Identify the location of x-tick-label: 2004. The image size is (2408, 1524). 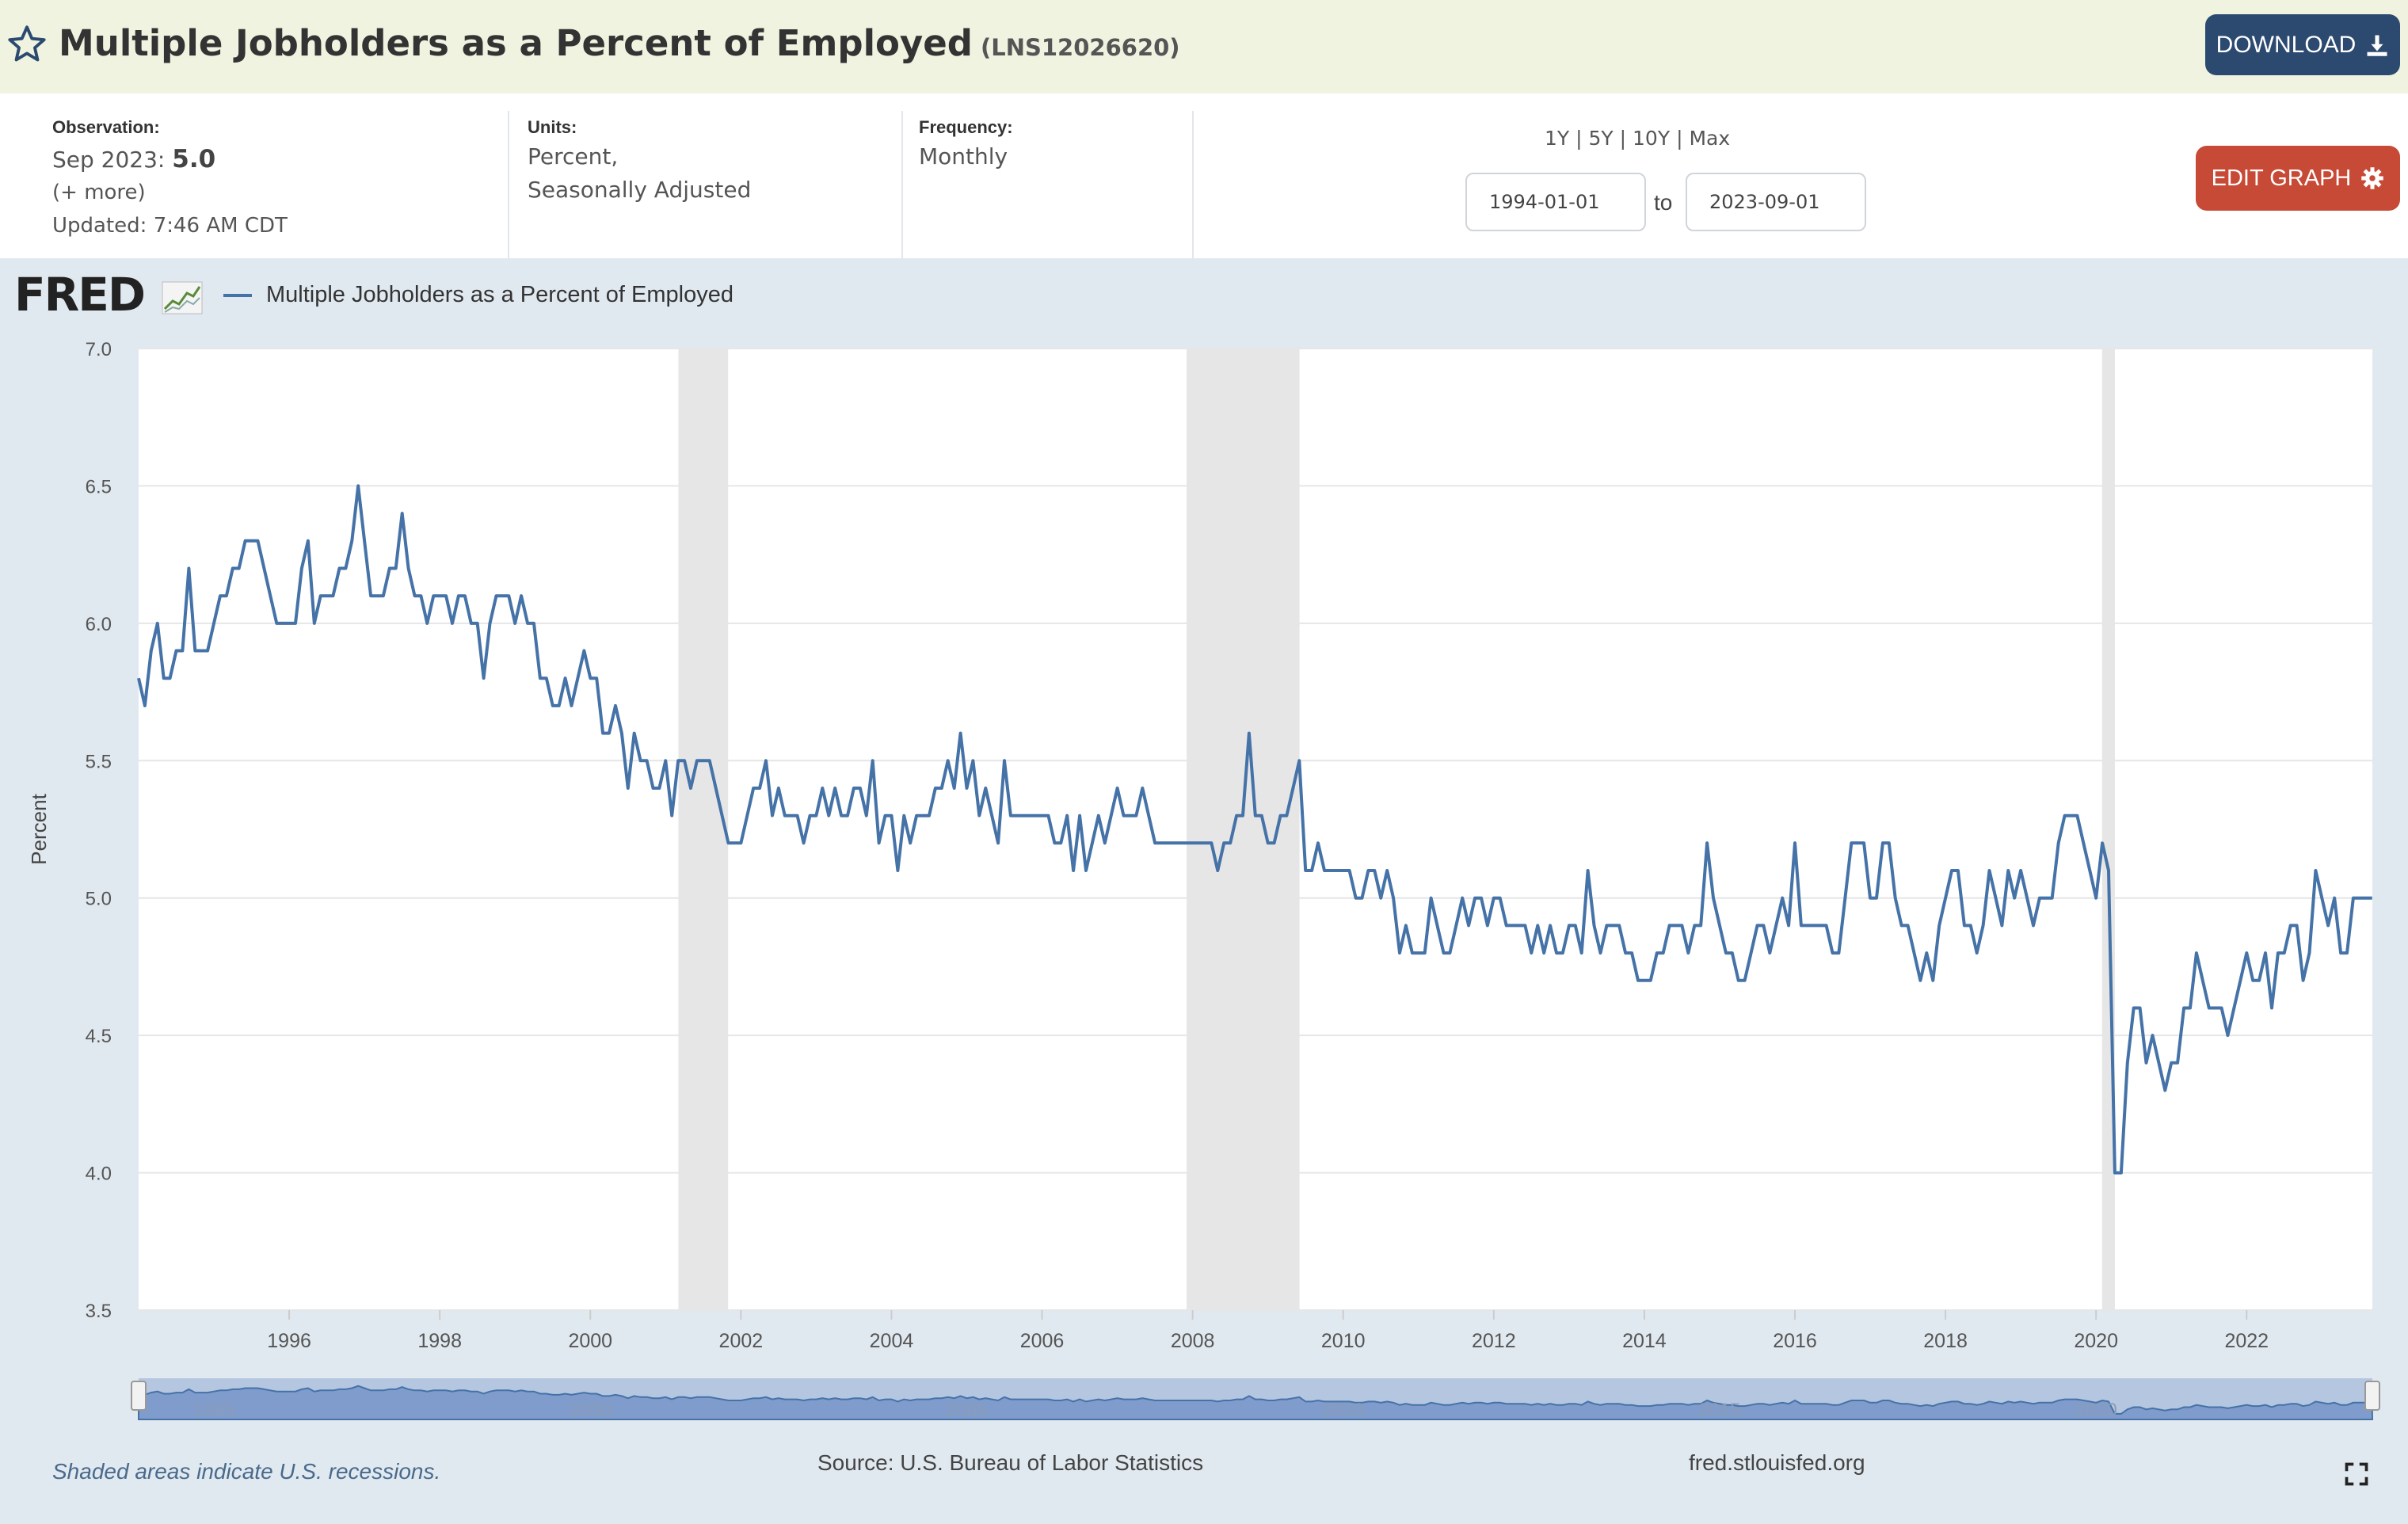
(892, 1341).